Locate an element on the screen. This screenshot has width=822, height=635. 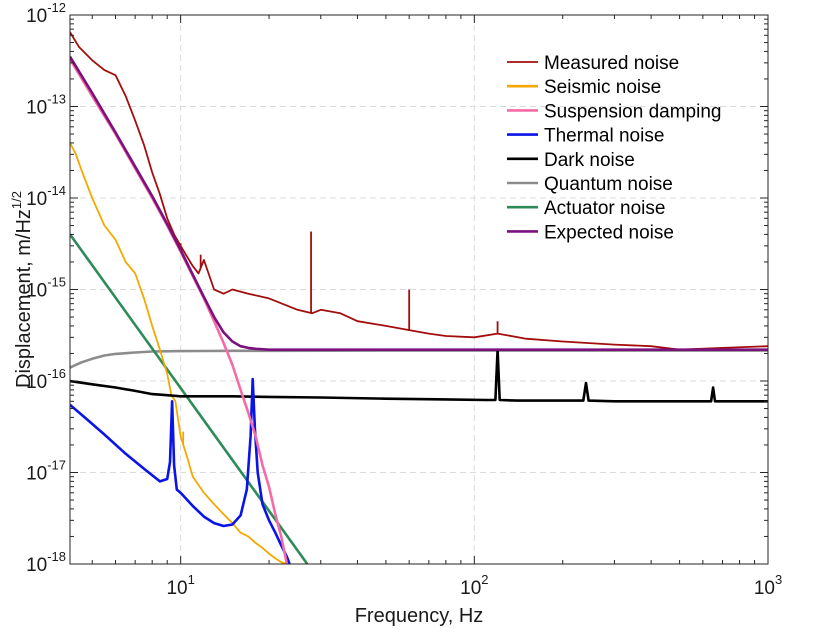
legend-label-thermal-noise: Thermal noise is located at coordinates (604, 136).